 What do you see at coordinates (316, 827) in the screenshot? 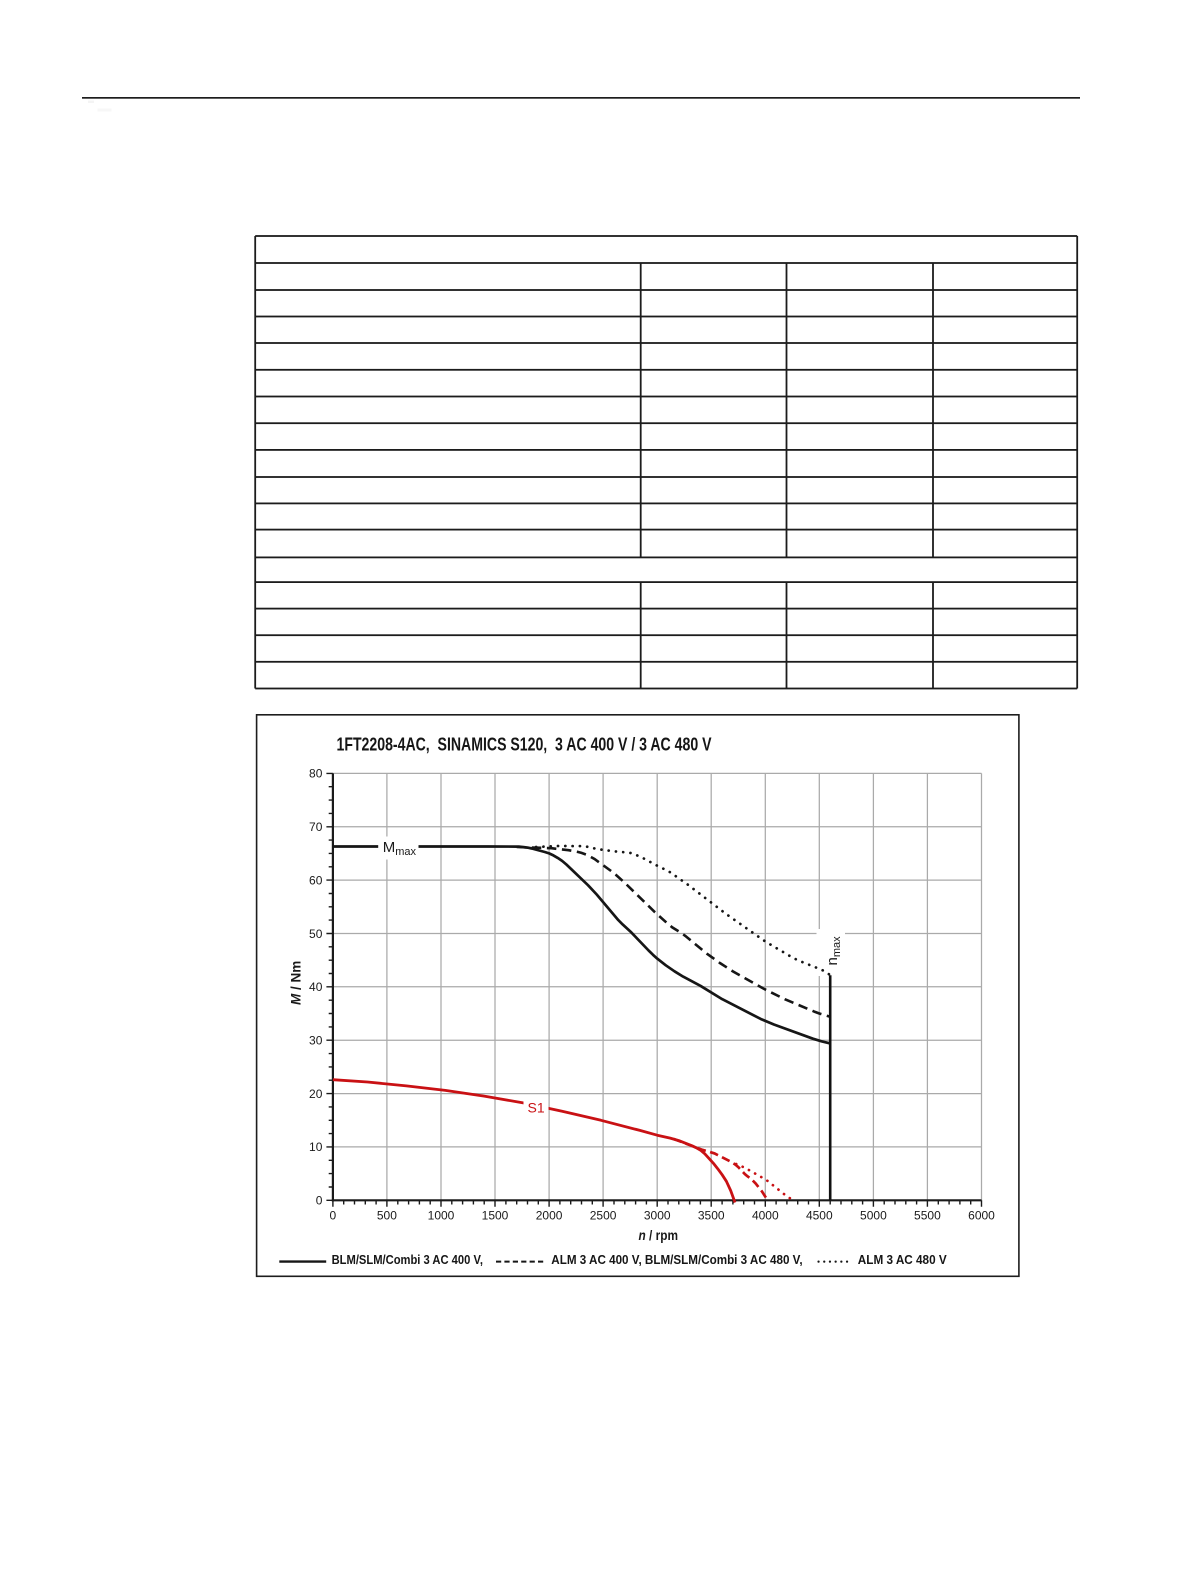
I see `svg-text: 70` at bounding box center [316, 827].